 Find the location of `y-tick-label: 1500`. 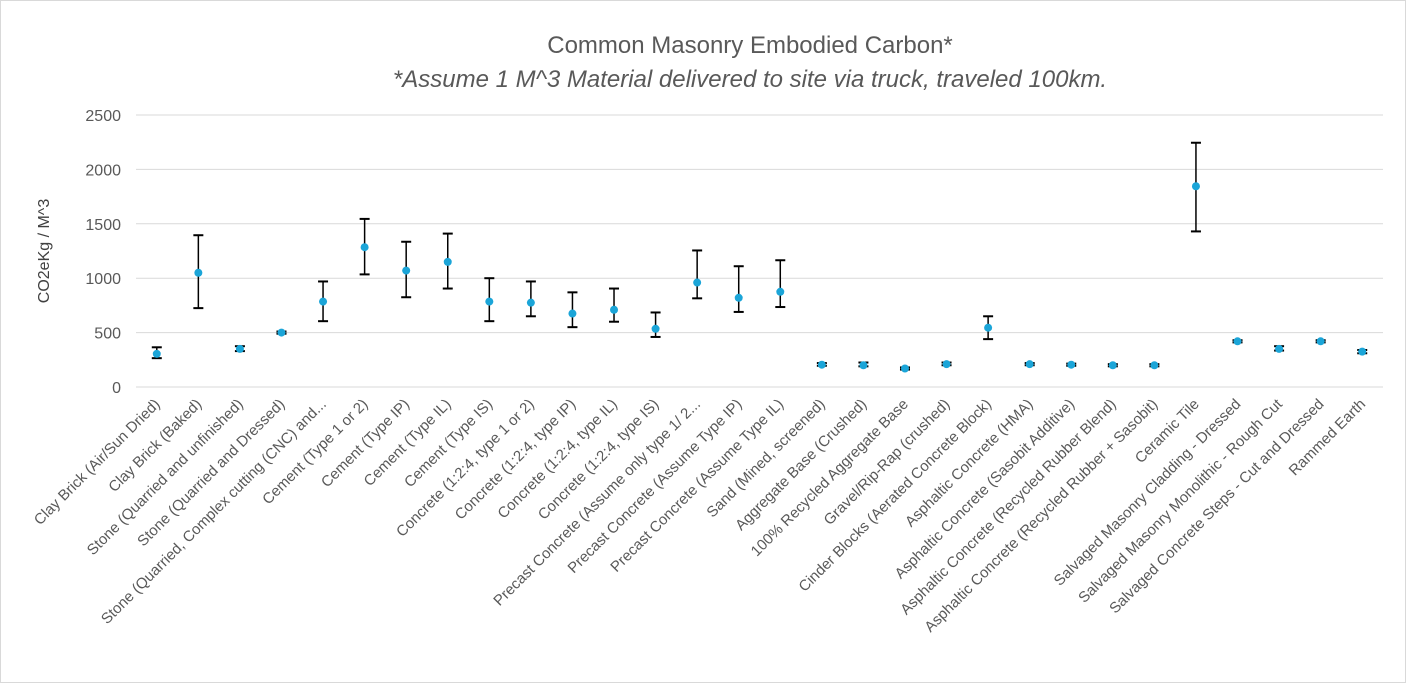

y-tick-label: 1500 is located at coordinates (103, 225).